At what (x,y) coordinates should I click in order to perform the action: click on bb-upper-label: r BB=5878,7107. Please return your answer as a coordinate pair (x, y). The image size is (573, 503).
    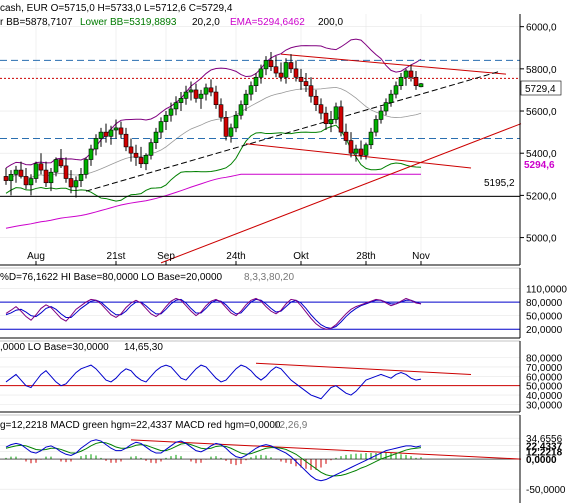
    Looking at the image, I should click on (36, 22).